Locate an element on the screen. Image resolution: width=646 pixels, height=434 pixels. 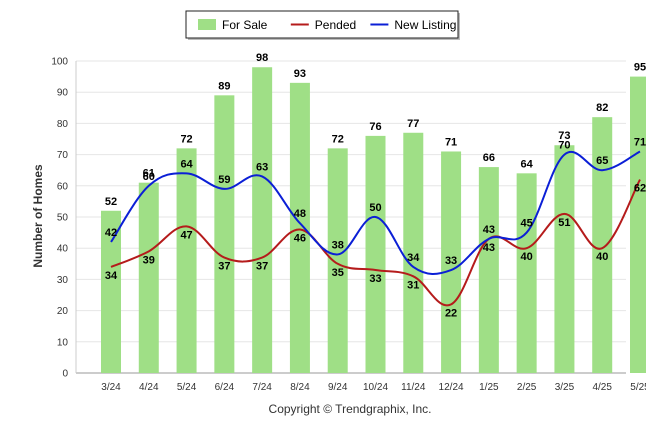
data-label-pended: 62 is located at coordinates (640, 189).